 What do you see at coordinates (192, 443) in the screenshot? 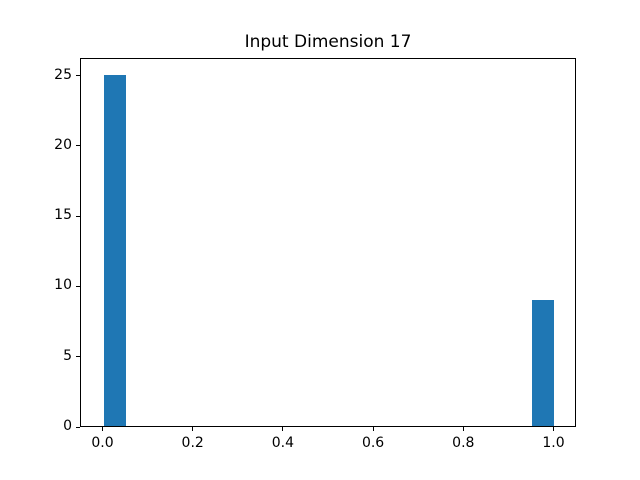
I see `x-tick-label: 0.2` at bounding box center [192, 443].